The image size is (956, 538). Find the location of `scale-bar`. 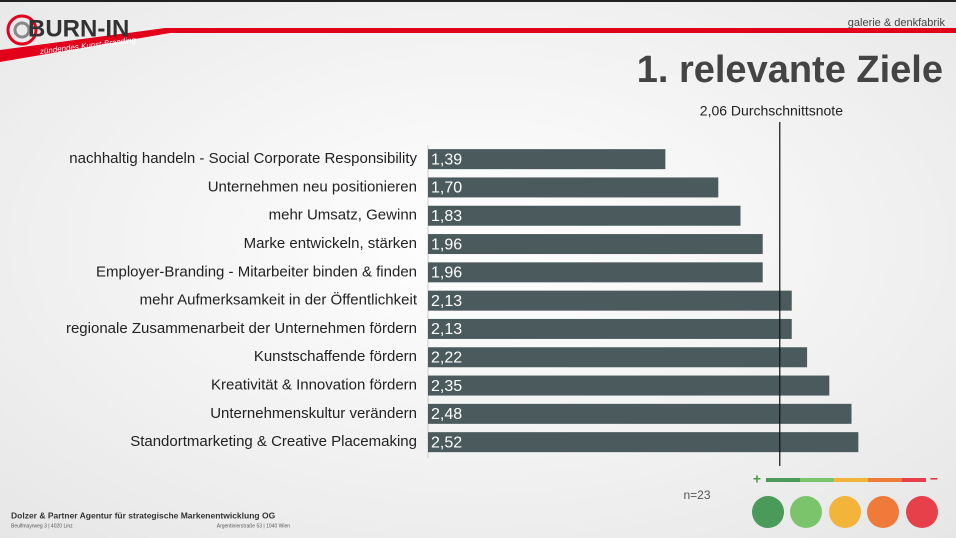

scale-bar is located at coordinates (846, 480).